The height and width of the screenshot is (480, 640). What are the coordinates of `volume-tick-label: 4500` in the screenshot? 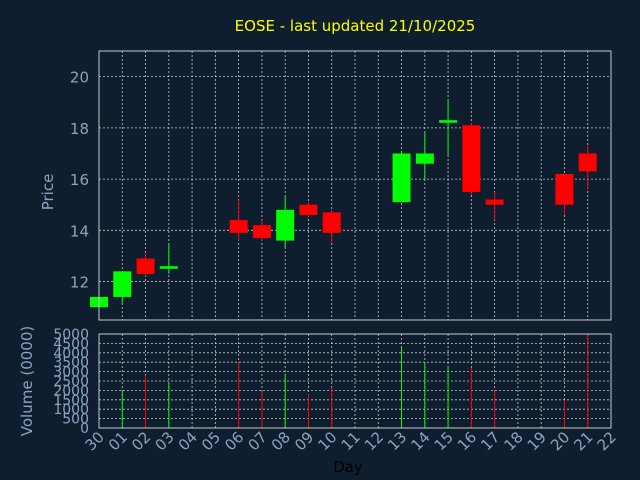 It's located at (71, 344).